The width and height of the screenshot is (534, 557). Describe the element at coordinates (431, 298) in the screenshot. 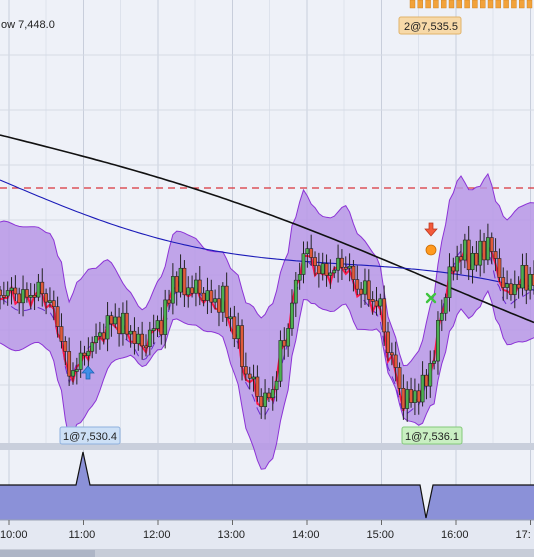

I see `exit-cross-icon` at that location.